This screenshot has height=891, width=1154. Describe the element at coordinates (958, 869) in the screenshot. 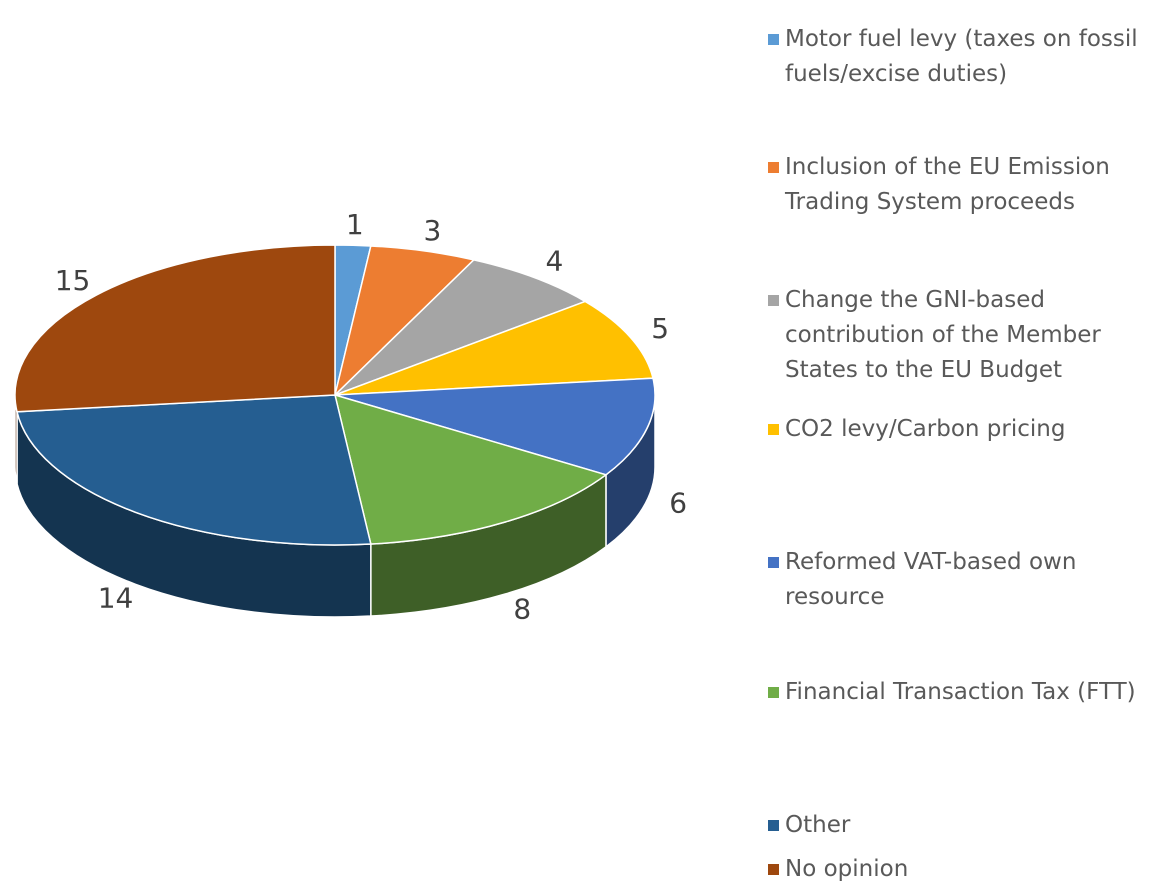

I see `legend-item: No opinion` at that location.